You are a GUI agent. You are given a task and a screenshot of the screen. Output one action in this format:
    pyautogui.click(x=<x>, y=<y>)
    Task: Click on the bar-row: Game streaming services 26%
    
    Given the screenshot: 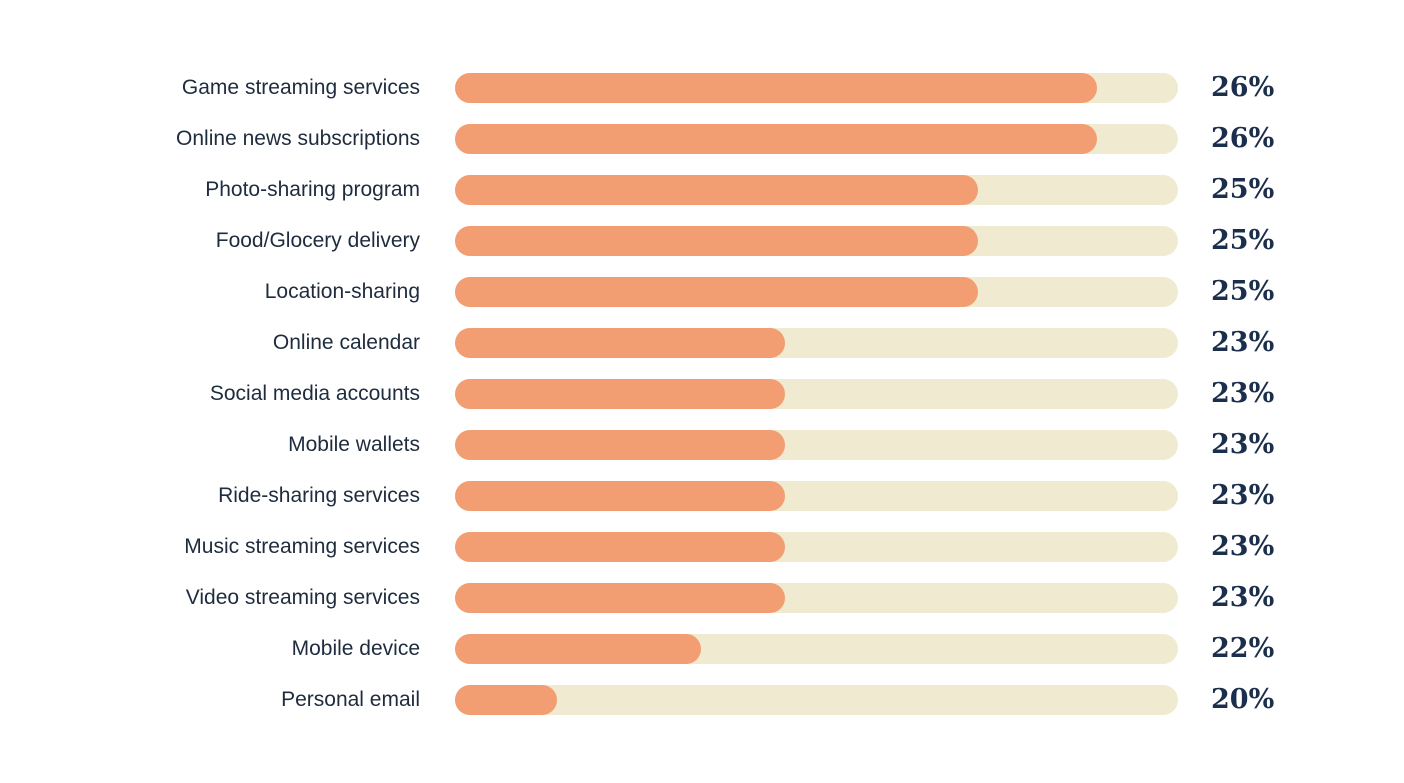 What is the action you would take?
    pyautogui.click(x=702, y=87)
    